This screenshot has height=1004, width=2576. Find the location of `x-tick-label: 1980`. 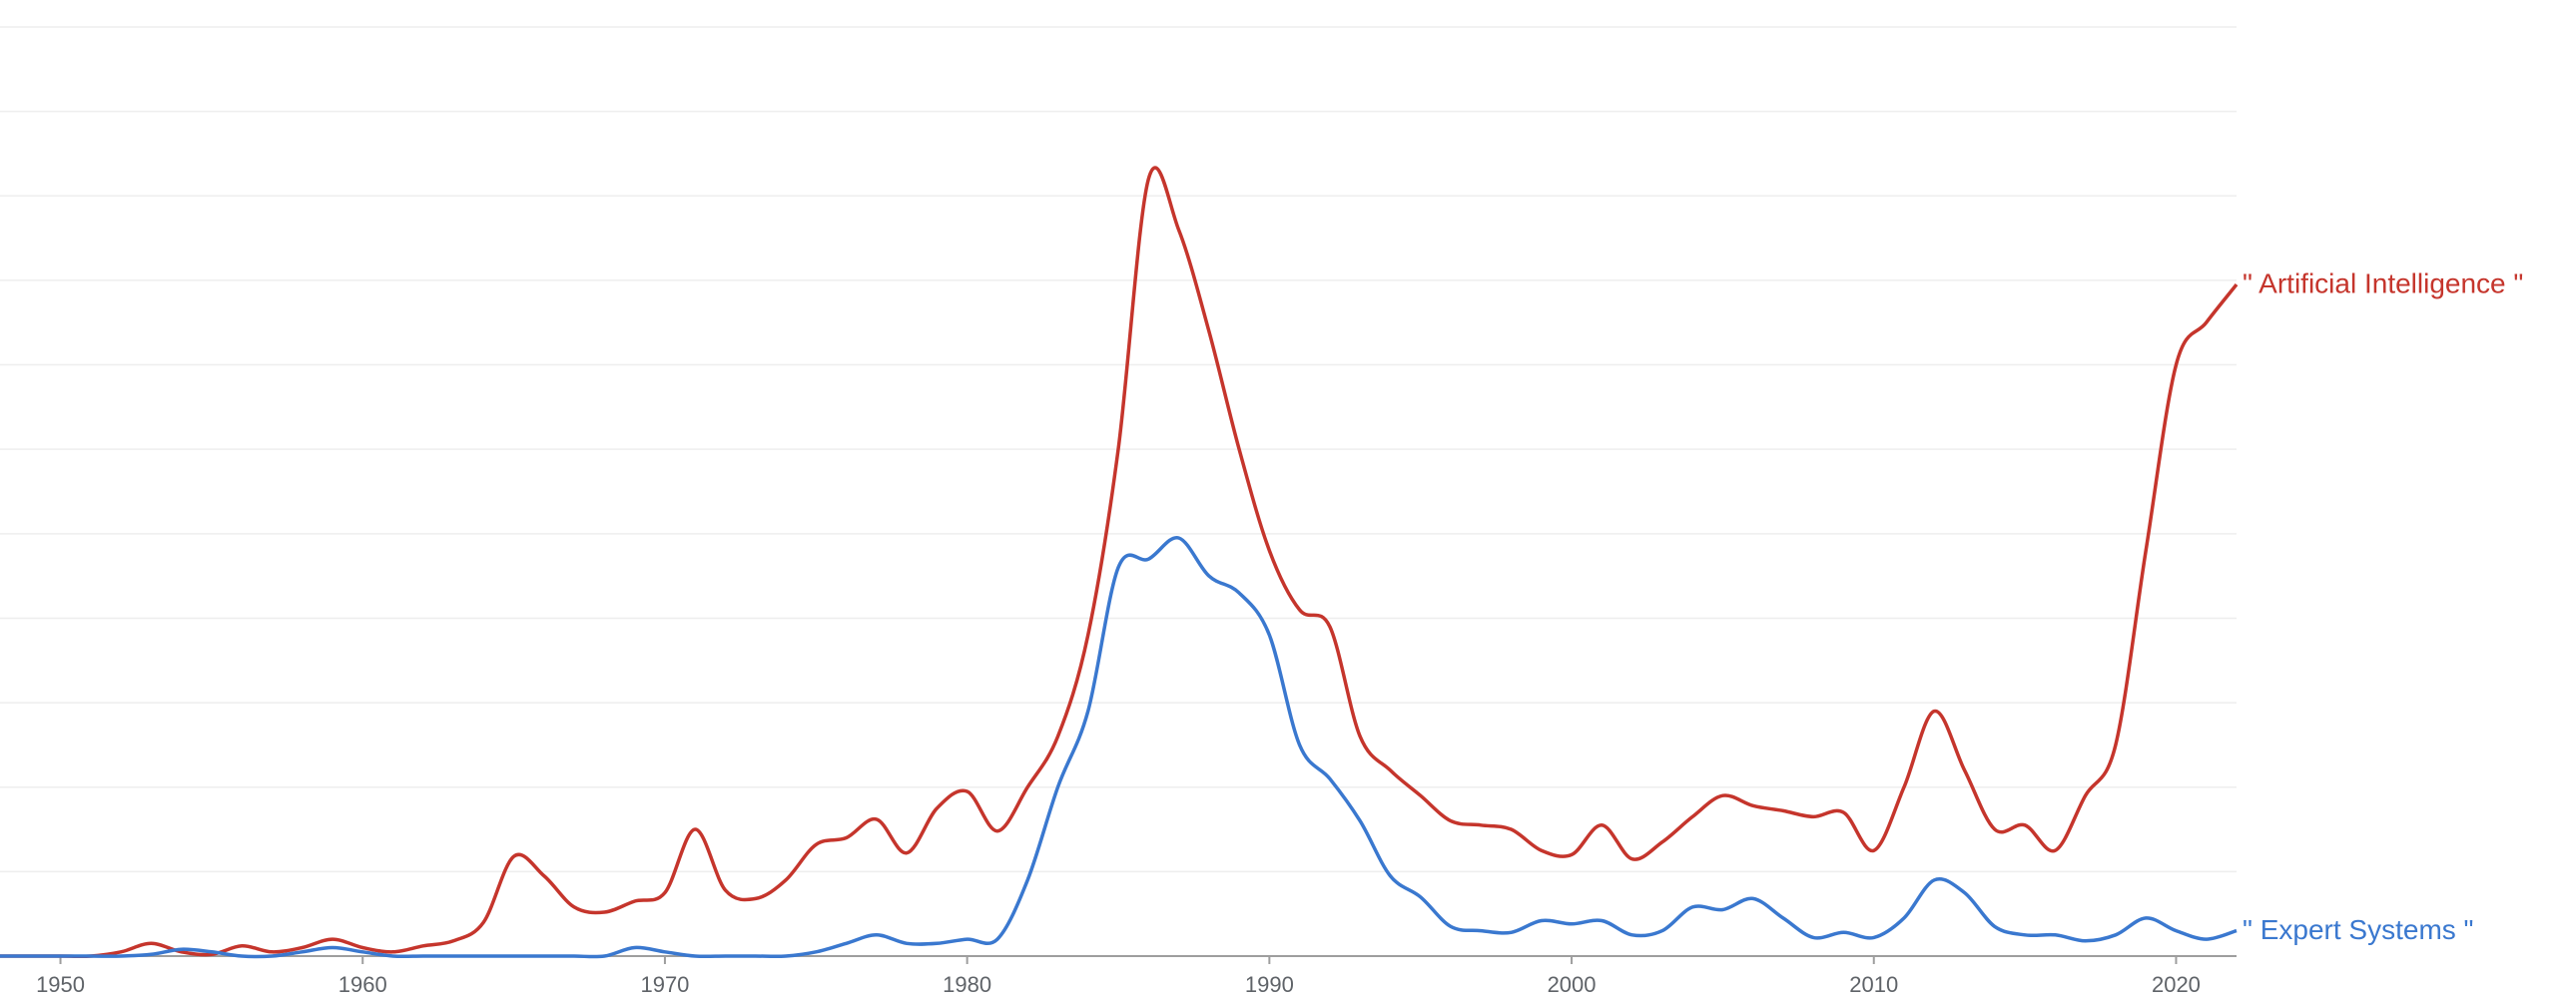

x-tick-label: 1980 is located at coordinates (967, 984).